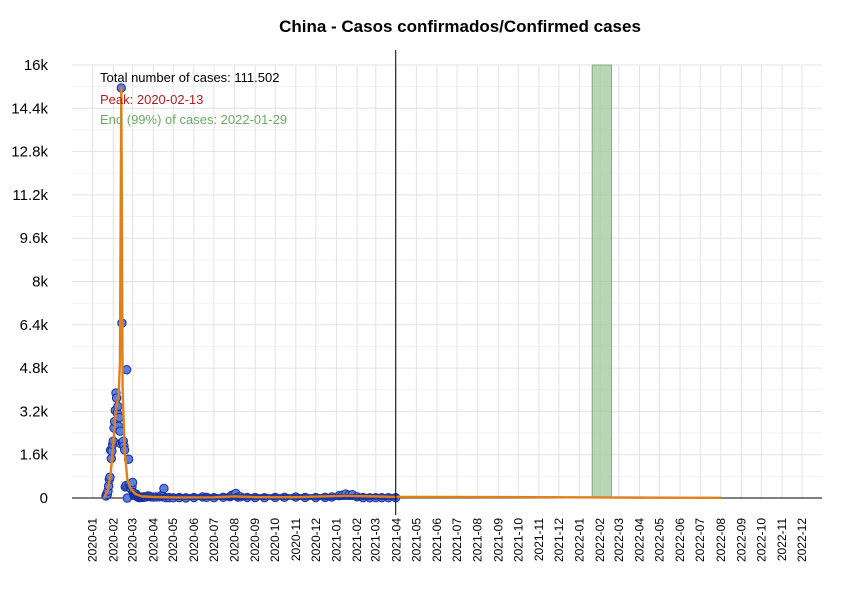 The height and width of the screenshot is (600, 850). What do you see at coordinates (700, 540) in the screenshot?
I see `x-tick-label: 2022-07` at bounding box center [700, 540].